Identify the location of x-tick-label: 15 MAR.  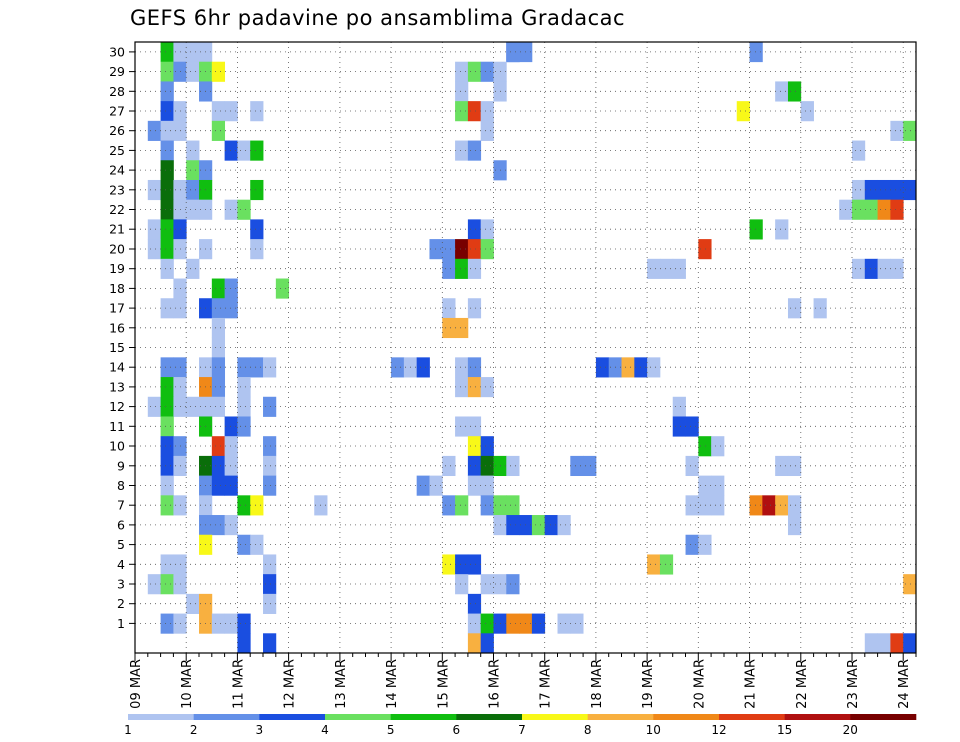
(443, 684).